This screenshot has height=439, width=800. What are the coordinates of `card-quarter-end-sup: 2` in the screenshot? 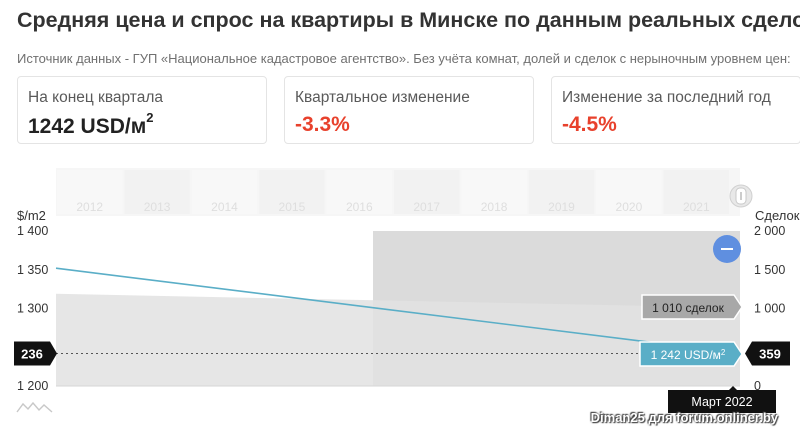 It's located at (150, 117).